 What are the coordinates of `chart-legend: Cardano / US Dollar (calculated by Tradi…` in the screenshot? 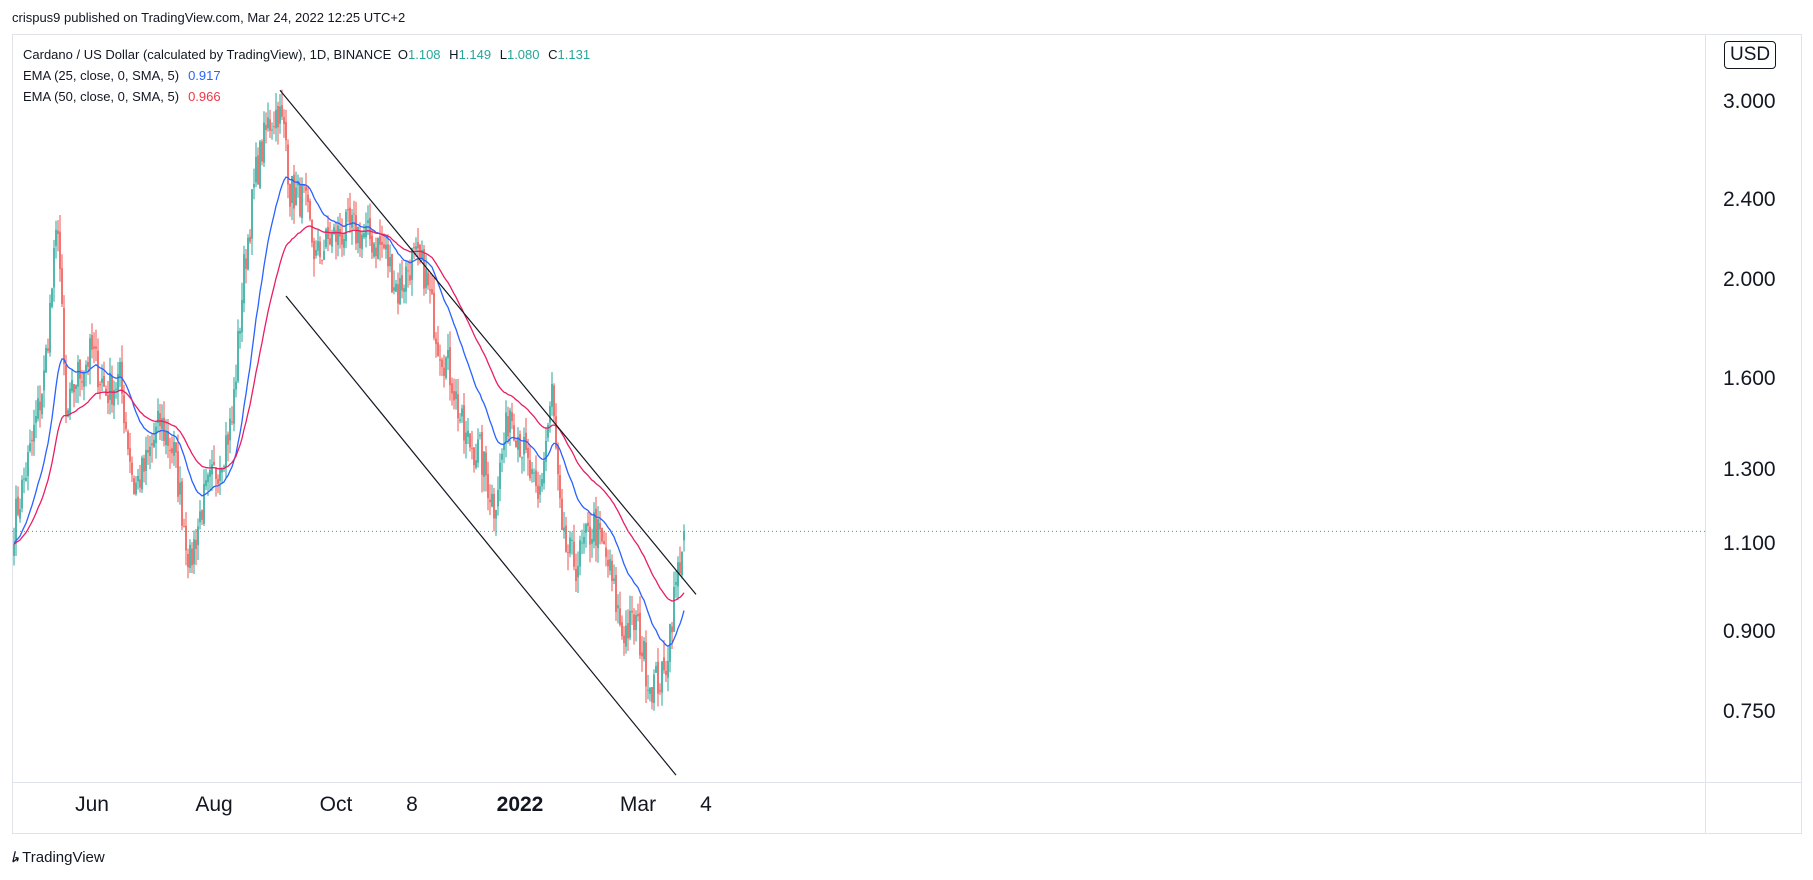 It's located at (309, 75).